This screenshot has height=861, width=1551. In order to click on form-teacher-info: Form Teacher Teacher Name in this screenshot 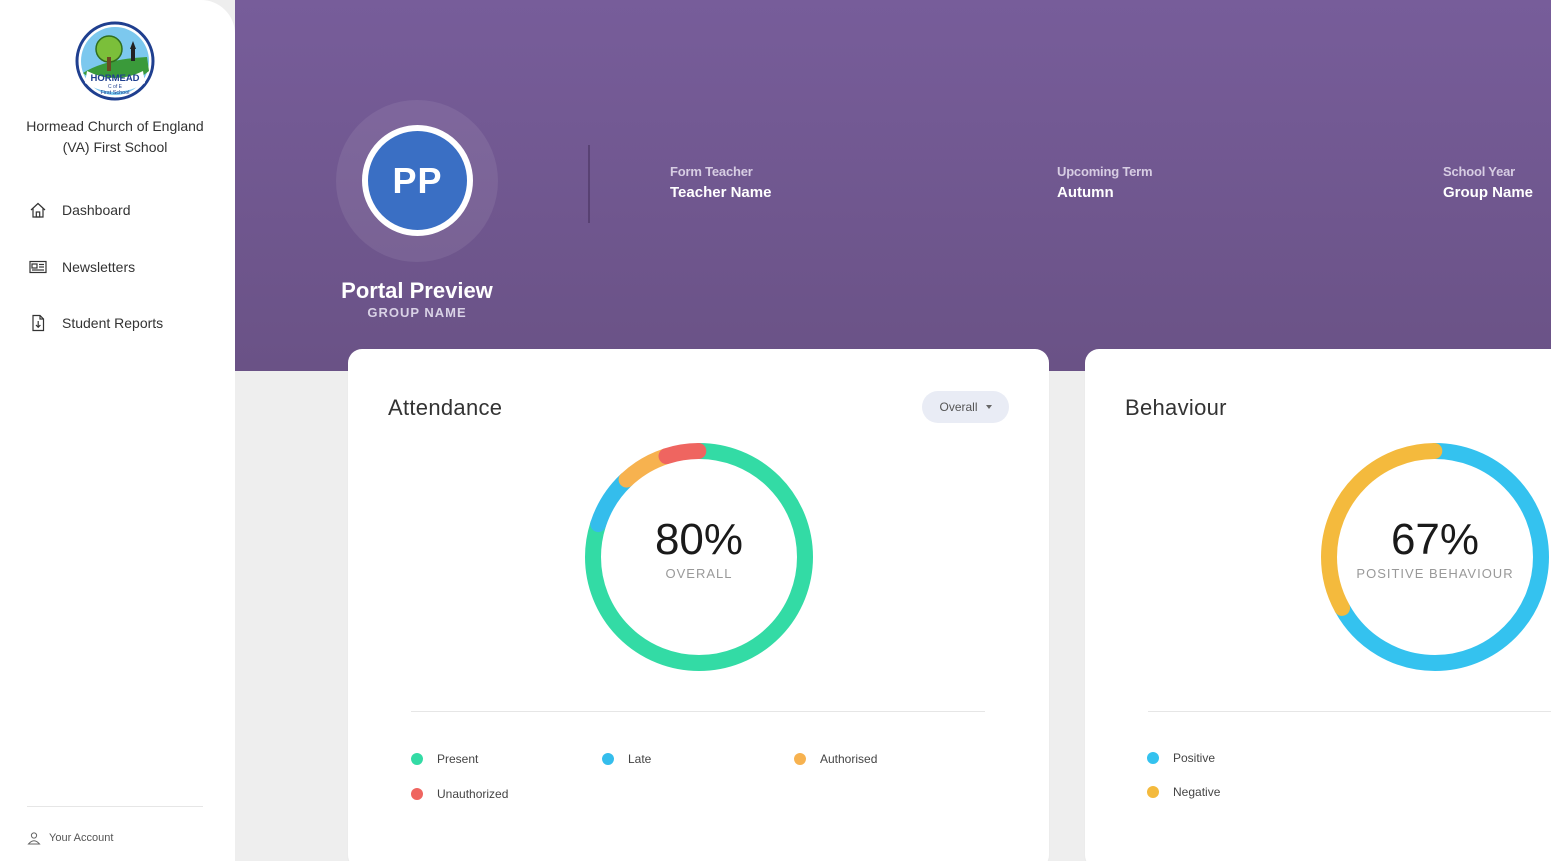, I will do `click(720, 182)`.